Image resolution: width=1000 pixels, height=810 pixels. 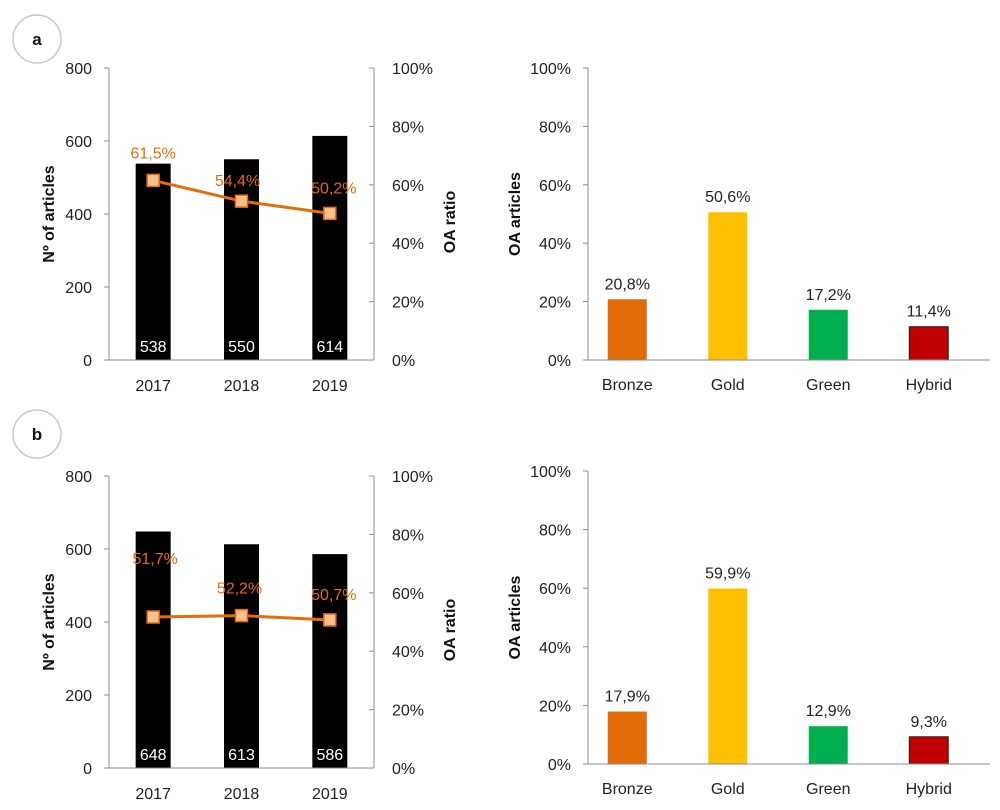 I want to click on panel-b-label: b, so click(x=37, y=434).